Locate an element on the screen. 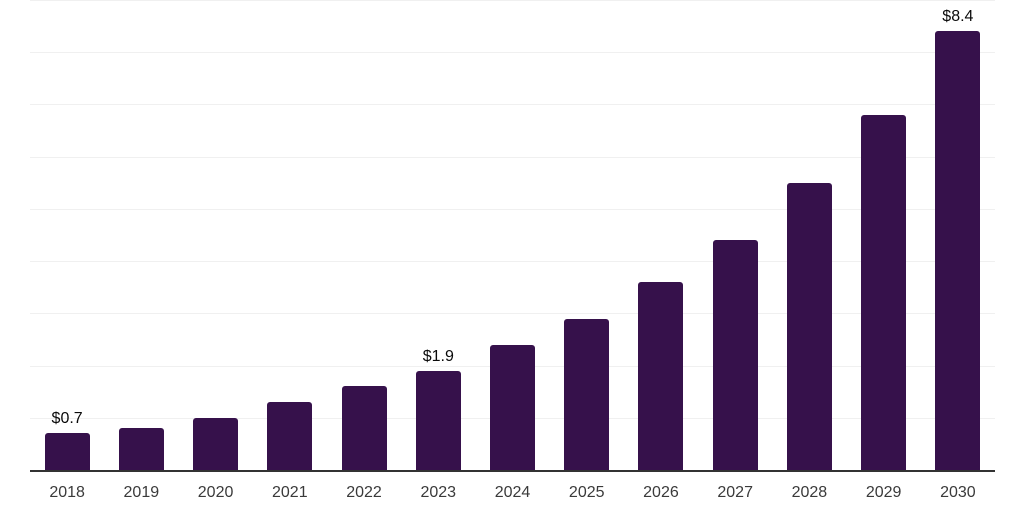 The height and width of the screenshot is (512, 1024). bar-2025 is located at coordinates (587, 394).